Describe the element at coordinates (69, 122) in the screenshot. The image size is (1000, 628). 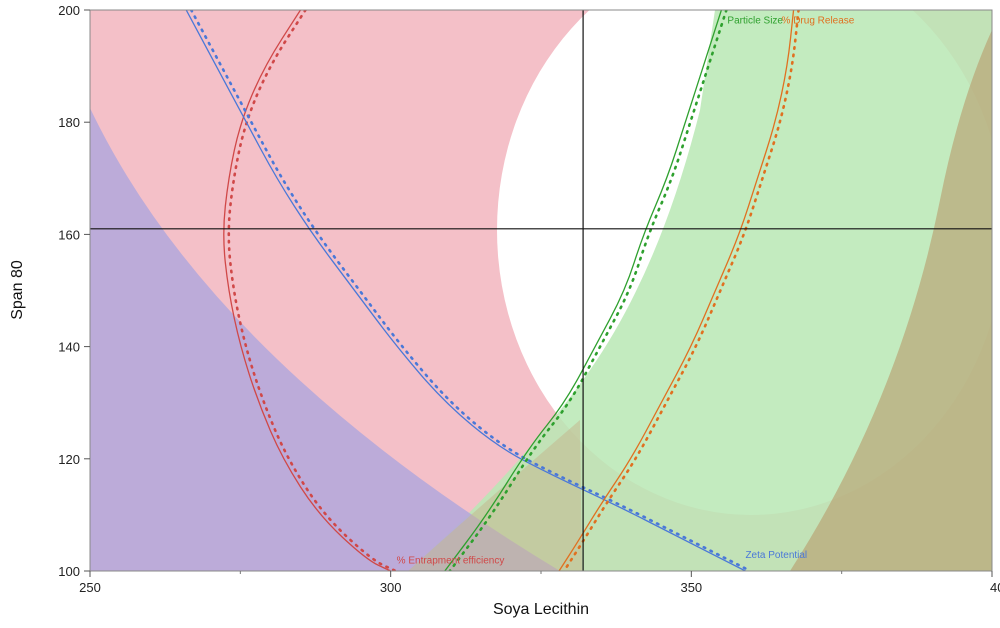
I see `y-tick-label-4: 180` at that location.